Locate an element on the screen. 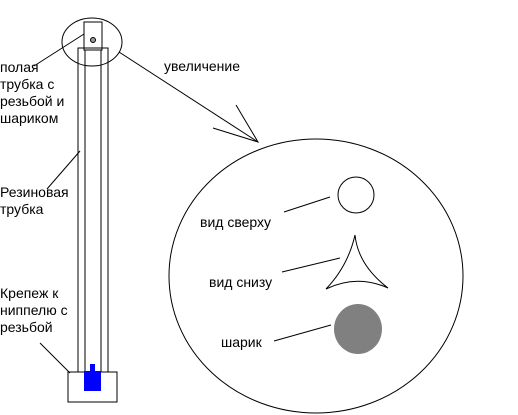  label-rubber-tube: Резиновая трубка is located at coordinates (36, 200).